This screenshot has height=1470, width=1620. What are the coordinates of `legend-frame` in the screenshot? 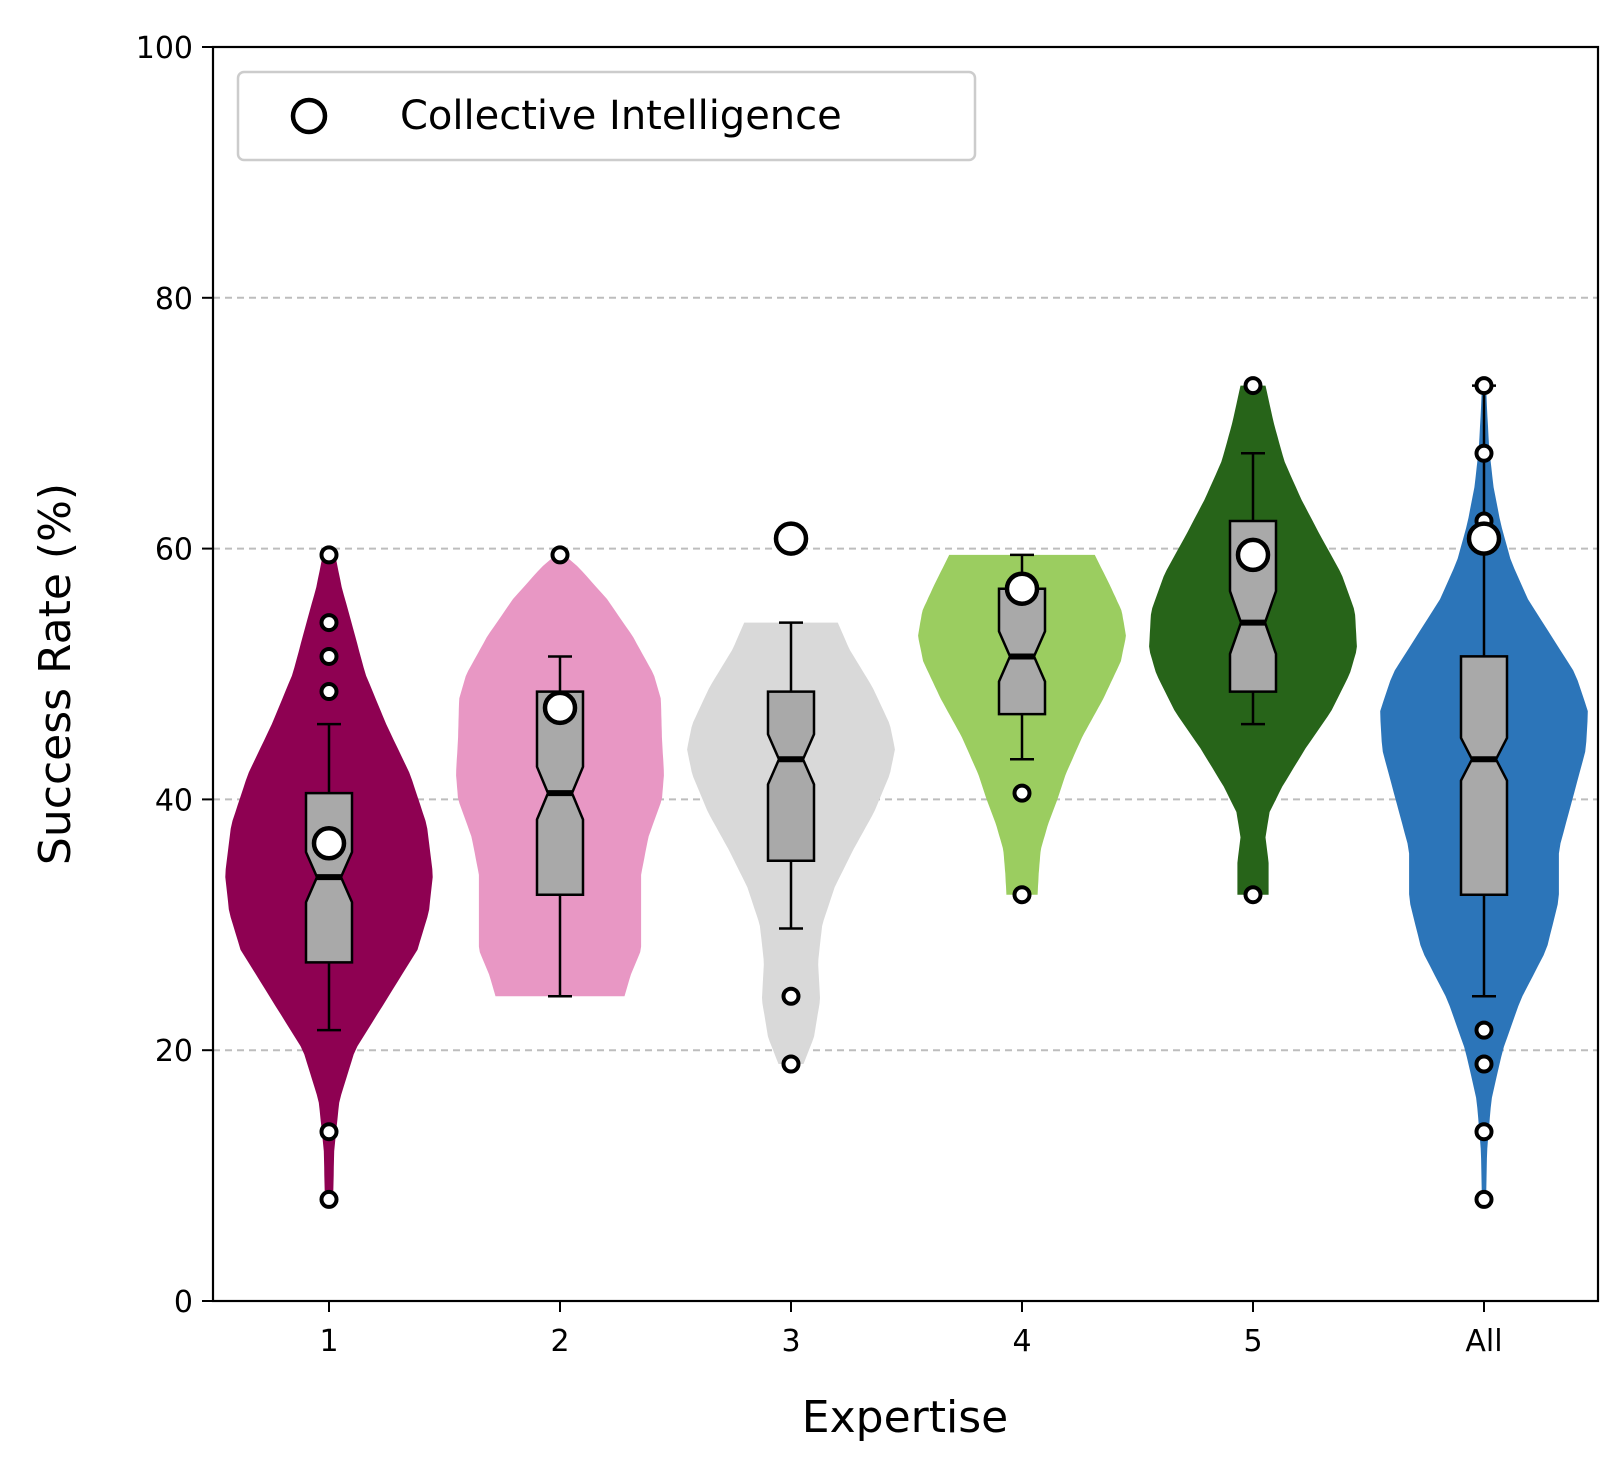 It's located at (606, 116).